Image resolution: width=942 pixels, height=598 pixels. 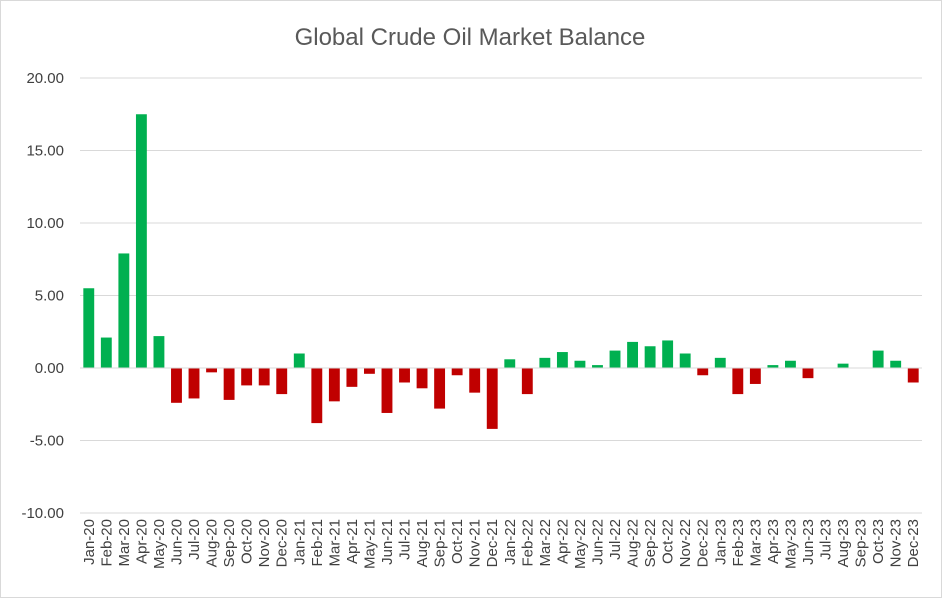 I want to click on x-tick-label: Jan-23, so click(x=720, y=542).